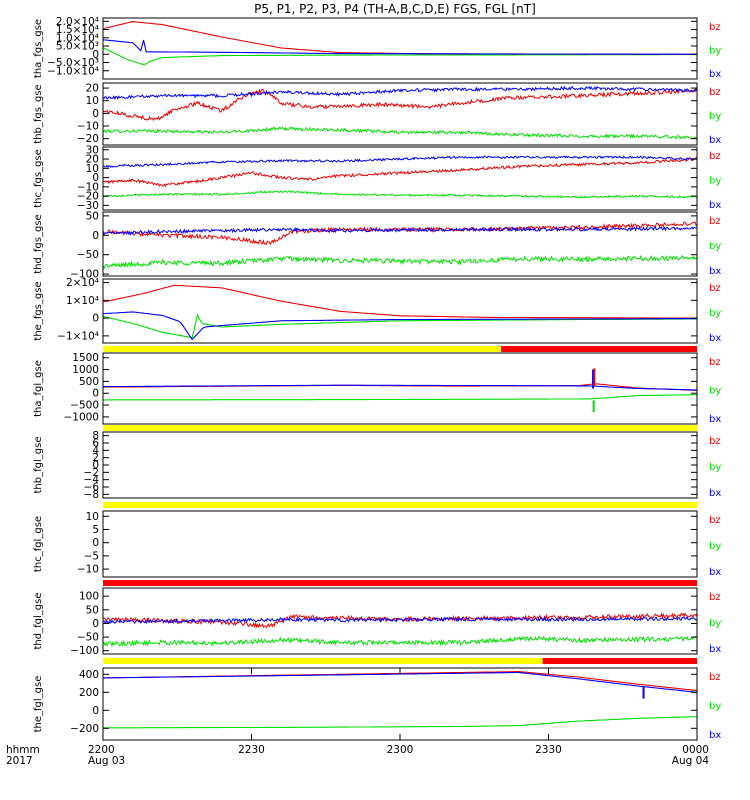  What do you see at coordinates (38, 621) in the screenshot?
I see `y-axis-label: thd_fgl_gse` at bounding box center [38, 621].